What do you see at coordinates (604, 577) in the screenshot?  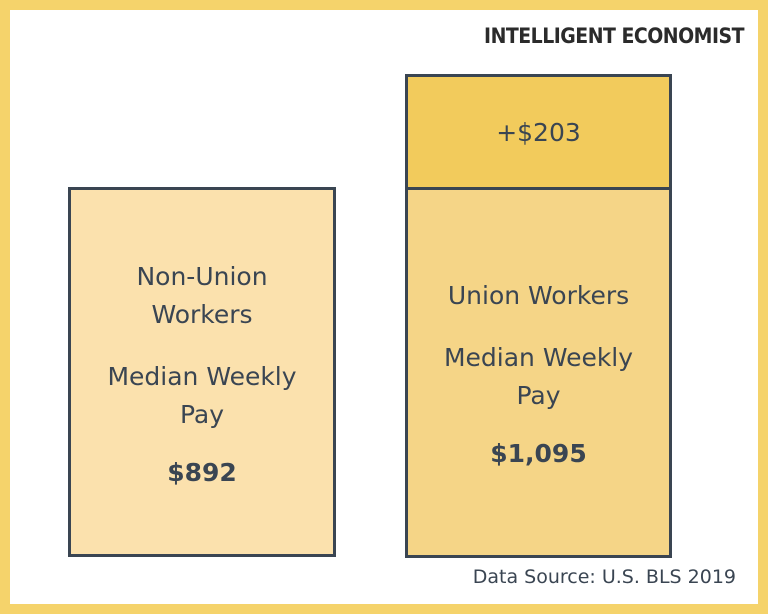 I see `data-source-note: Data Source: U.S. BLS 2019` at bounding box center [604, 577].